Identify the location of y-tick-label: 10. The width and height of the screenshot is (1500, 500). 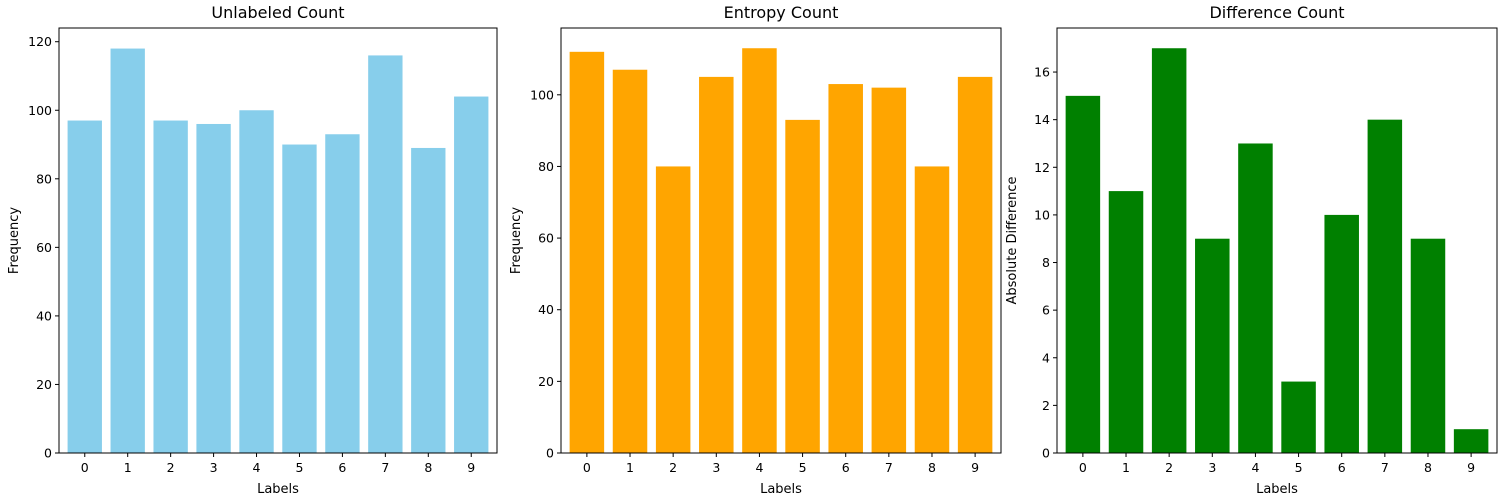
(1042, 214).